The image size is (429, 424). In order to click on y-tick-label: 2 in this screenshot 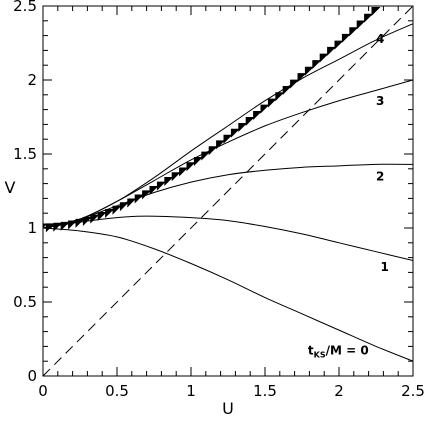, I will do `click(32, 80)`.